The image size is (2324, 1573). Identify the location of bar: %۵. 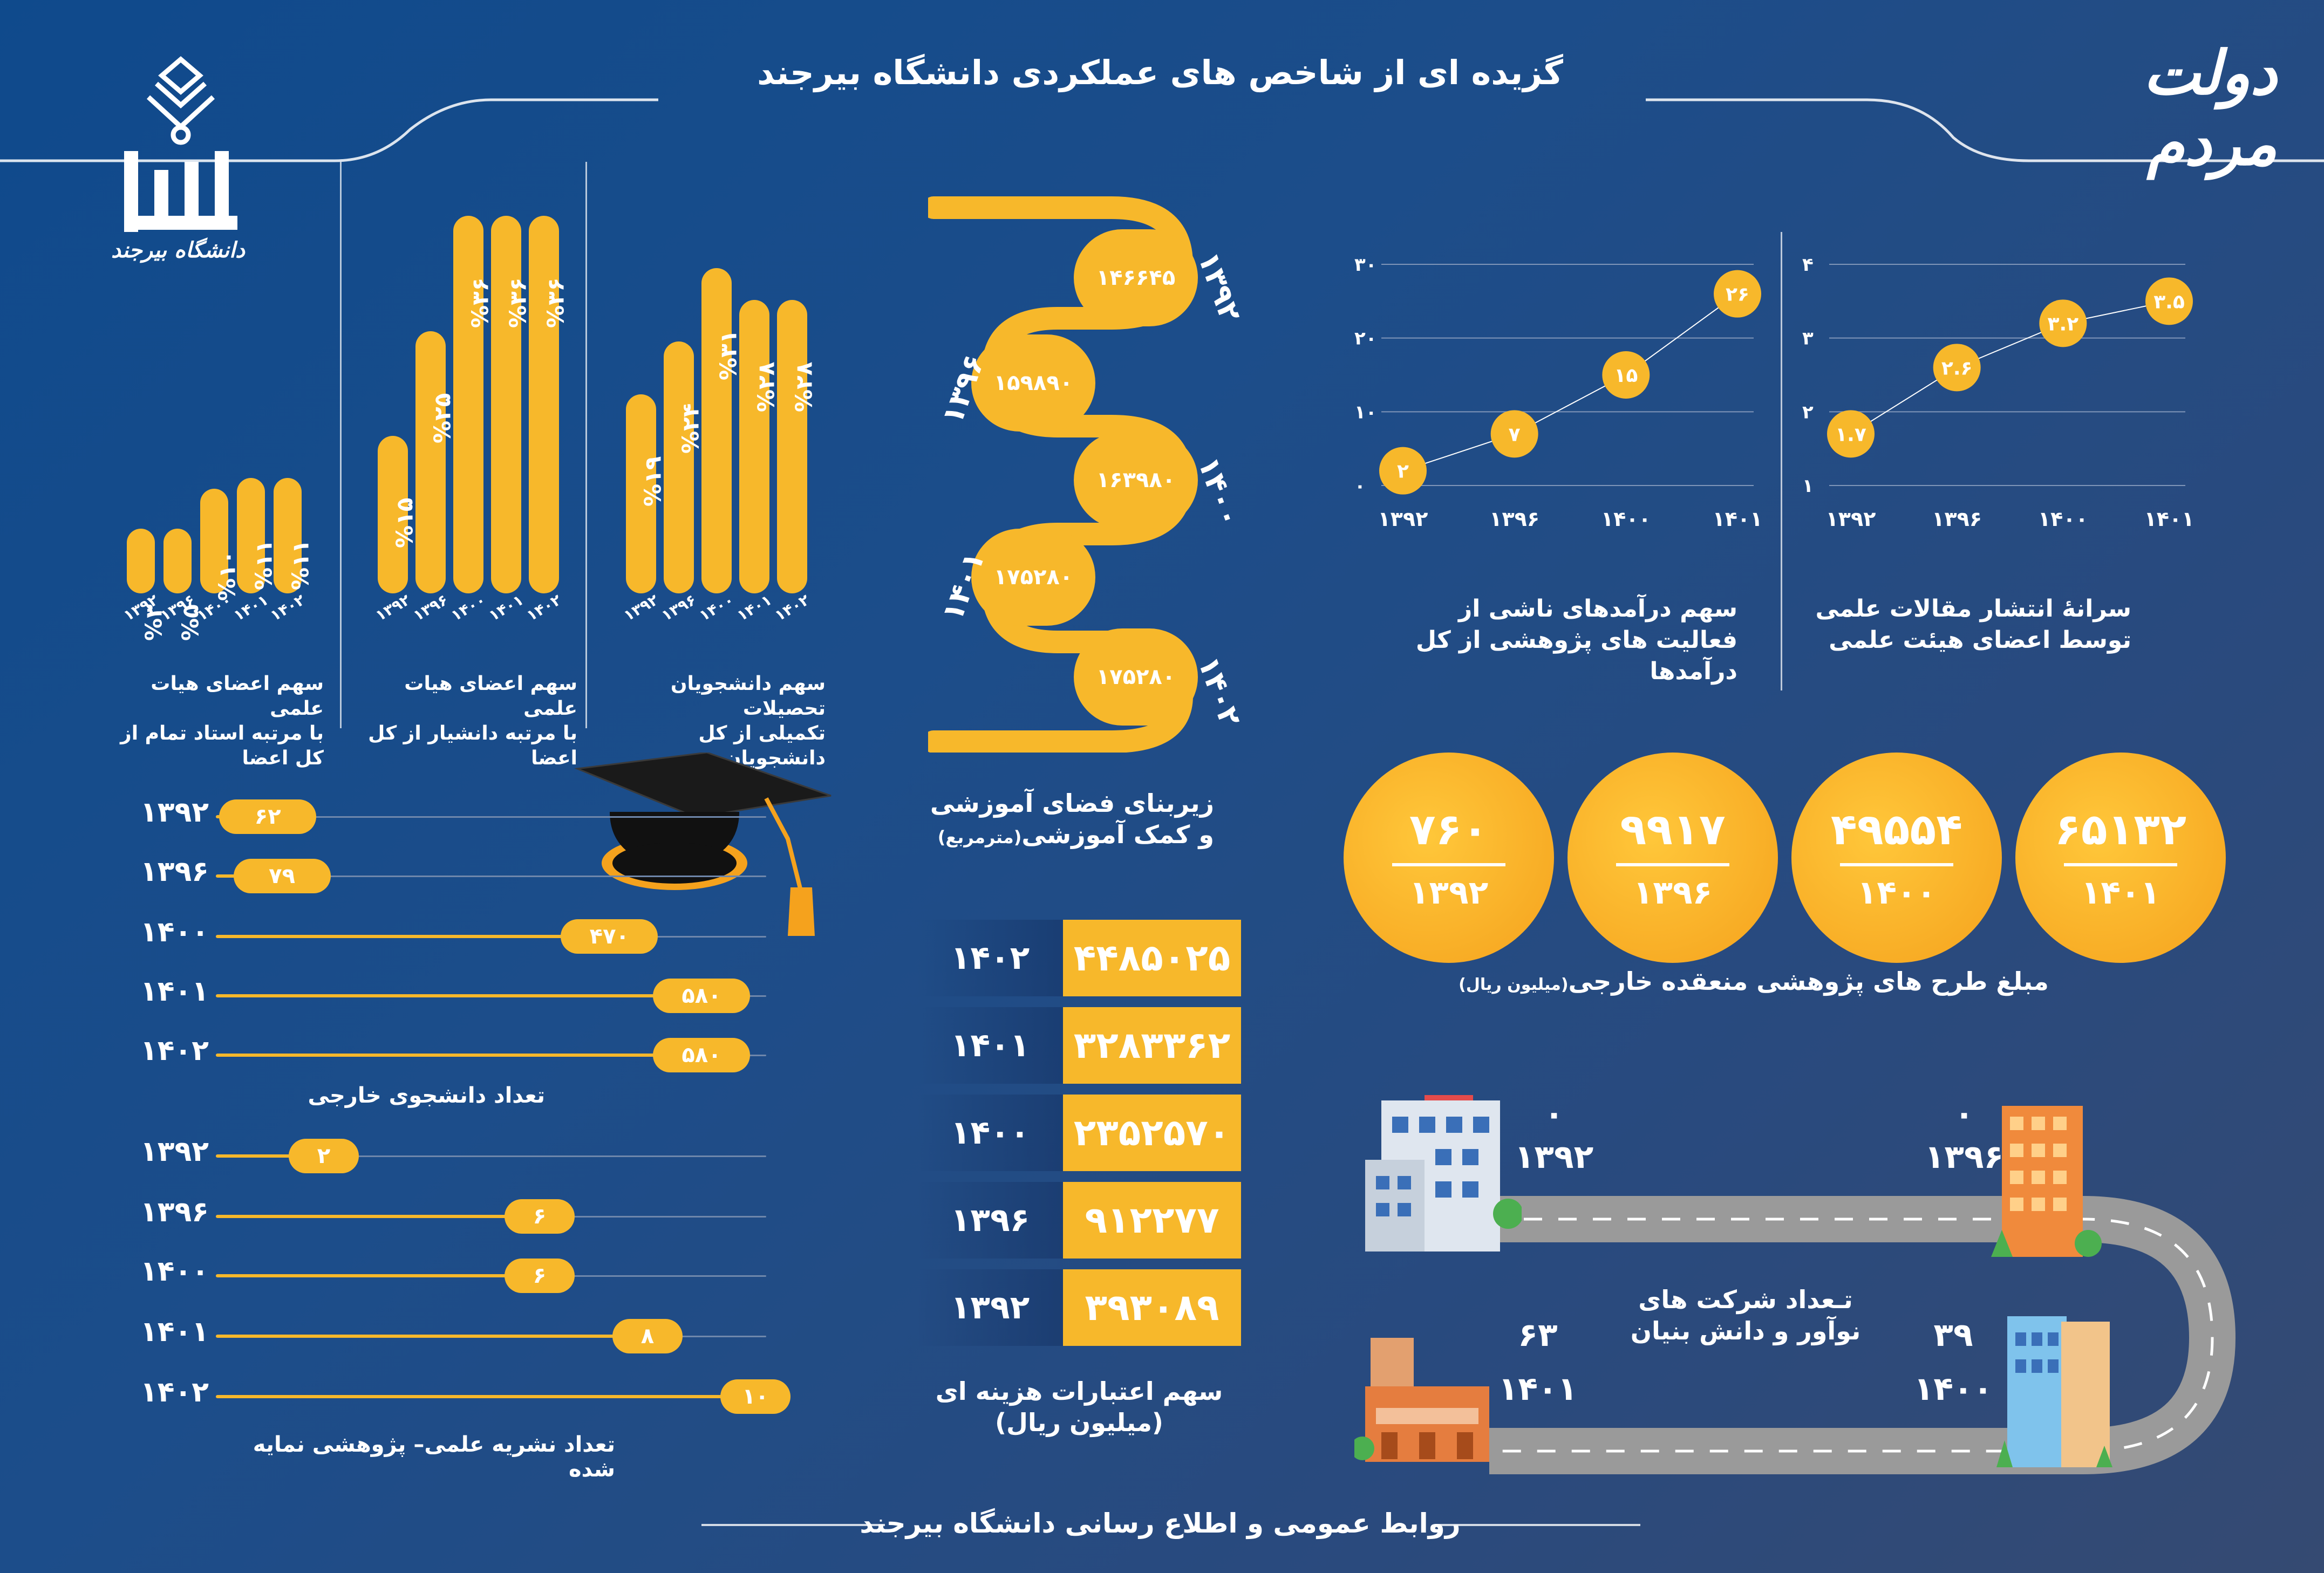
(183, 585).